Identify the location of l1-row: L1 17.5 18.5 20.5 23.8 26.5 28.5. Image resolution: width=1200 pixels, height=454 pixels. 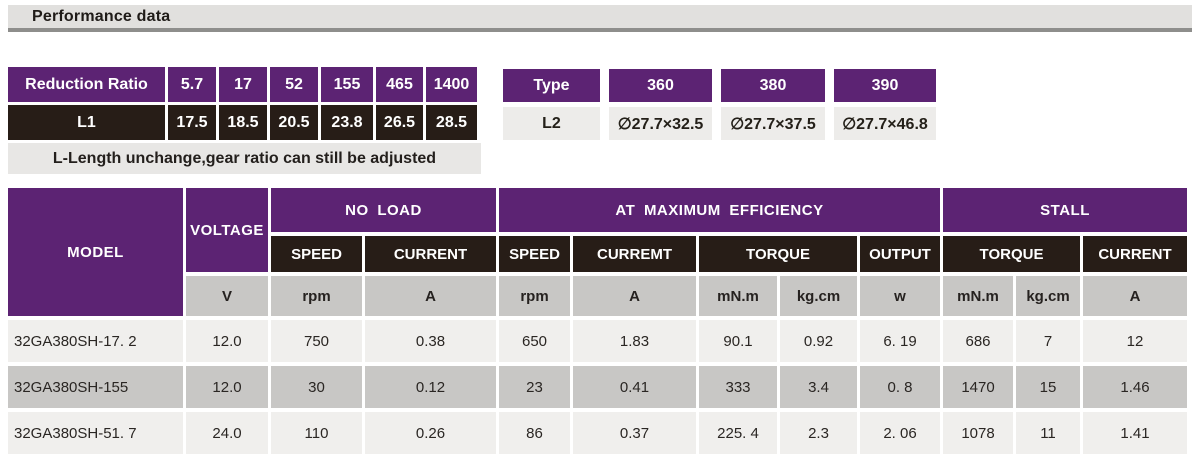
(242, 122).